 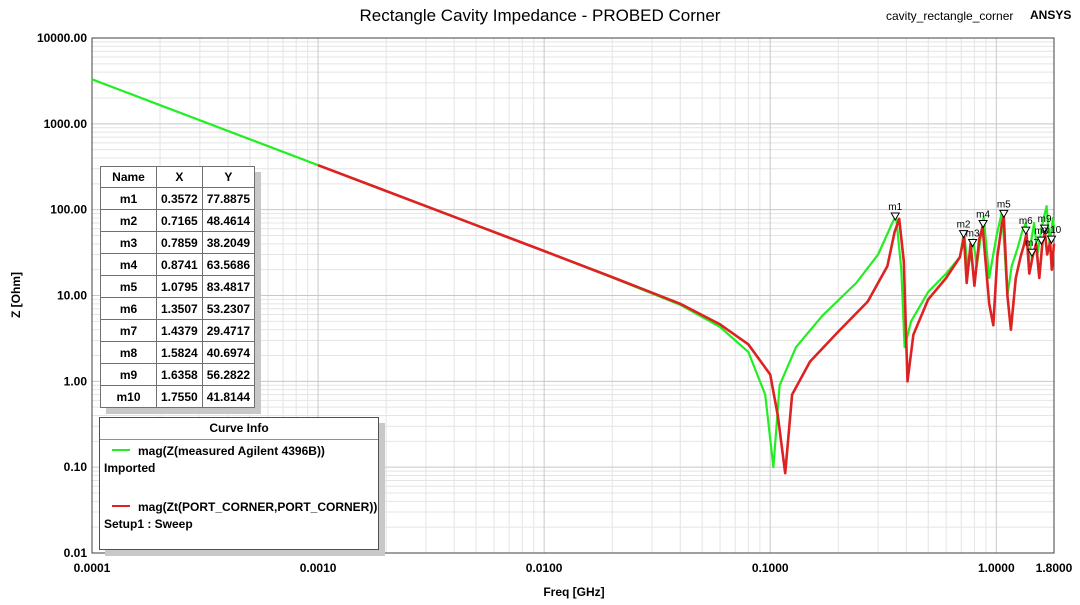 What do you see at coordinates (128, 308) in the screenshot?
I see `marker-name-cell: m6` at bounding box center [128, 308].